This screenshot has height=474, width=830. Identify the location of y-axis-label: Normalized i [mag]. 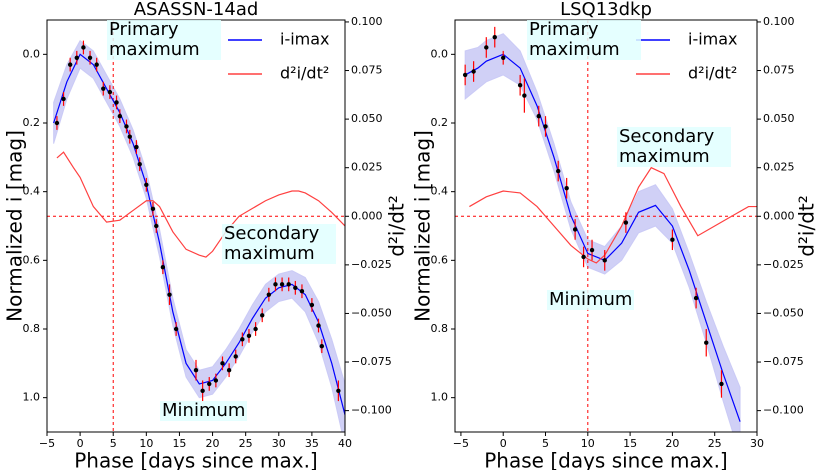
(423, 226).